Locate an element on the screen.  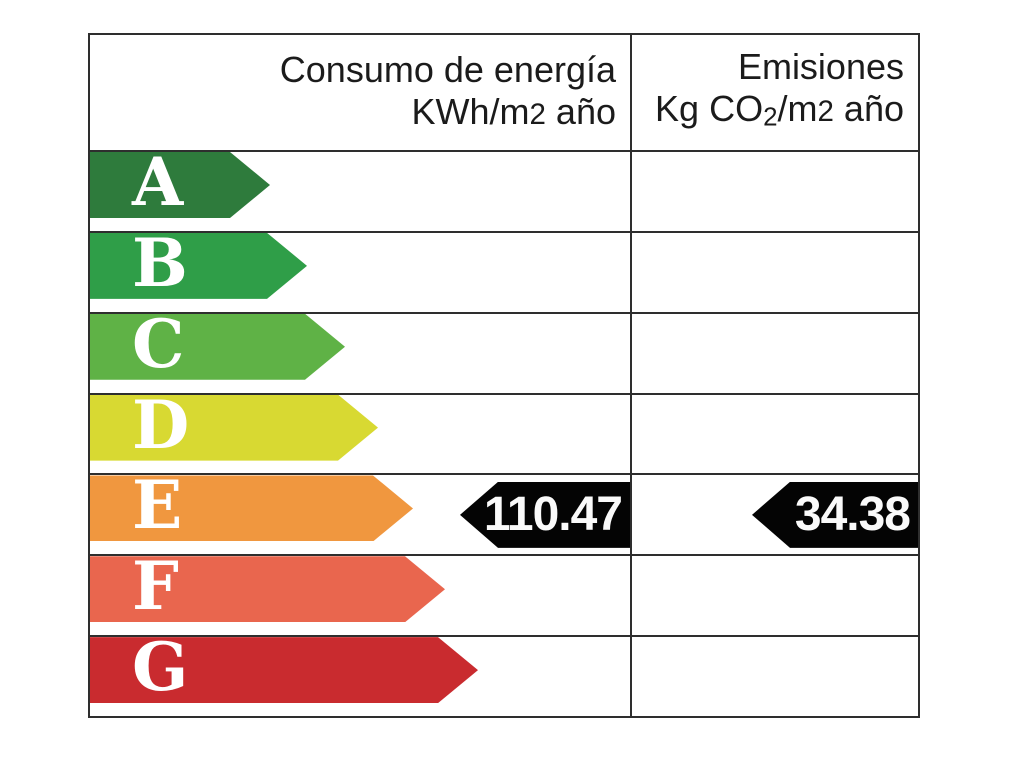
unit-prefix: KWh/m is located at coordinates (470, 111).